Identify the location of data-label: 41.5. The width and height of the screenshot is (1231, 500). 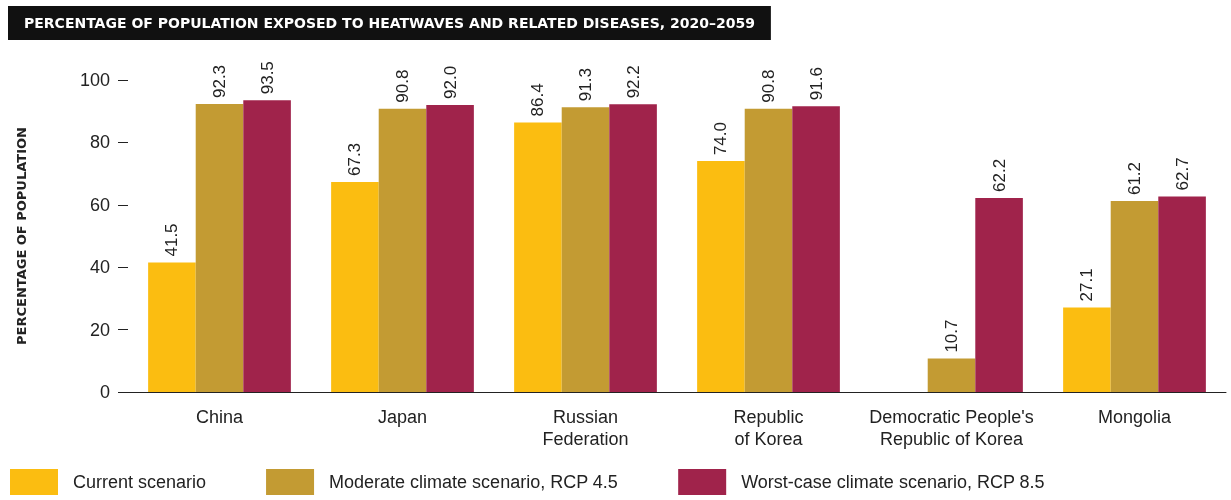
(172, 240).